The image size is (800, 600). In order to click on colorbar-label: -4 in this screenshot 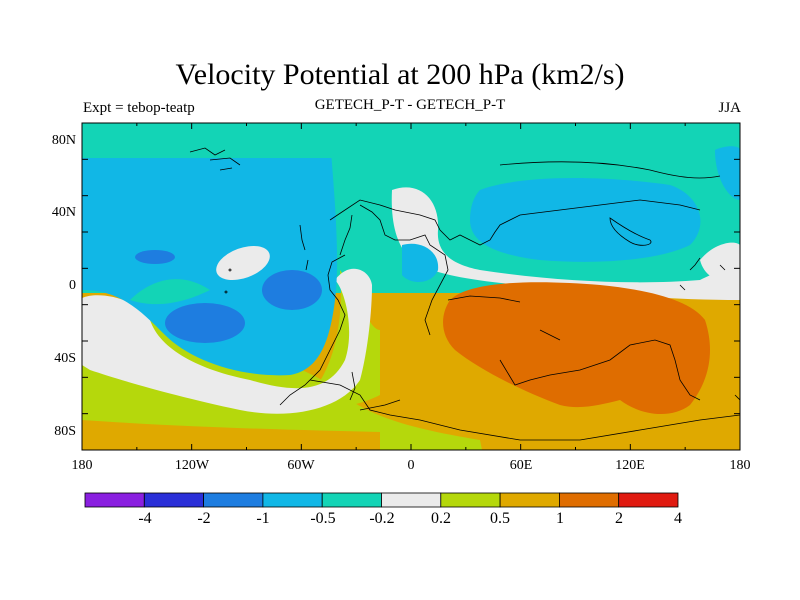, I will do `click(145, 518)`.